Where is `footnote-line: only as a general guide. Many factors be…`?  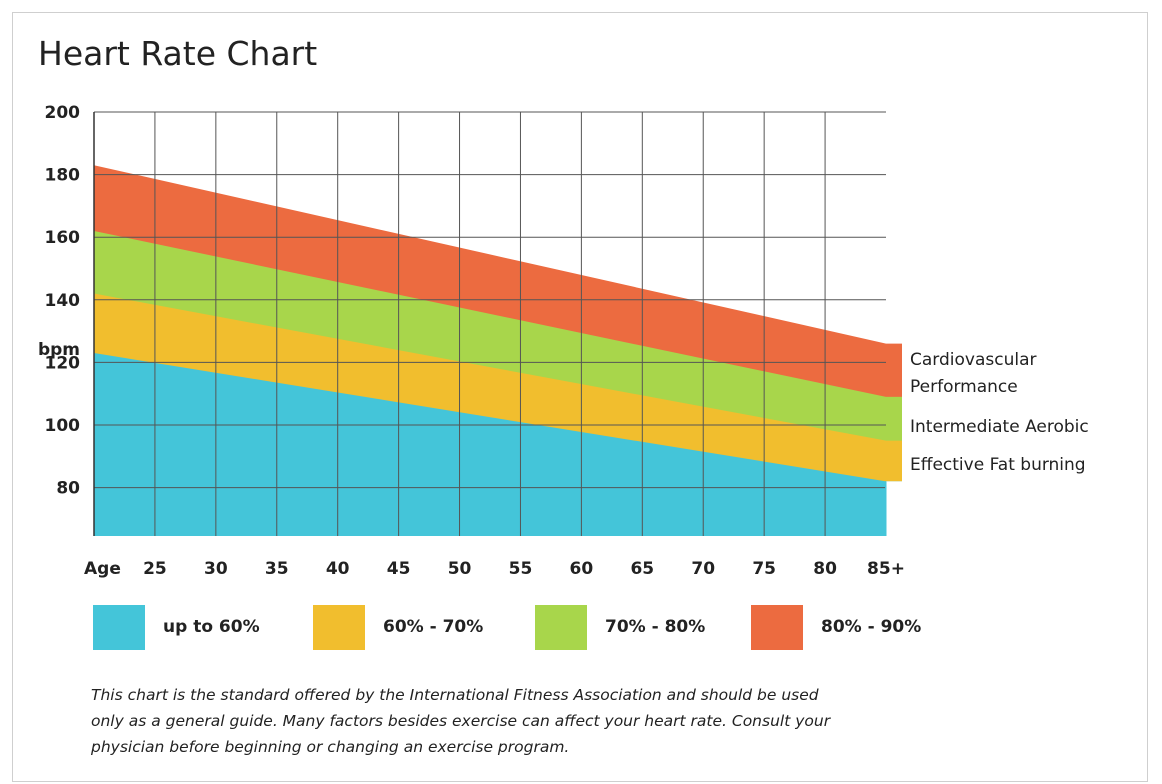
footnote-line: only as a general guide. Many factors be… is located at coordinates (461, 721).